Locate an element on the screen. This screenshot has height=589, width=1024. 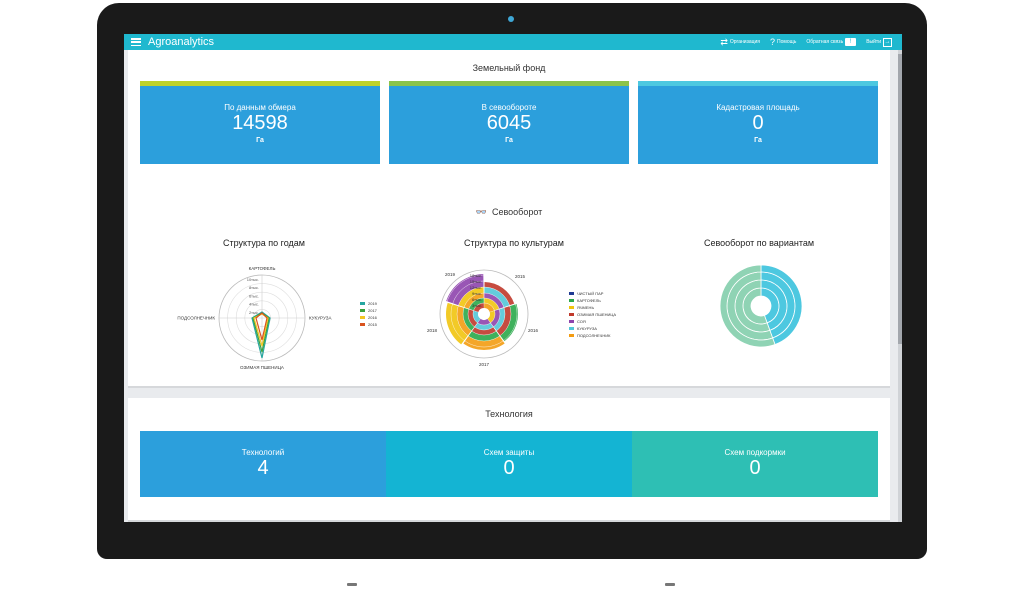
radar-tick-label: 4тыс. is located at coordinates (254, 304).